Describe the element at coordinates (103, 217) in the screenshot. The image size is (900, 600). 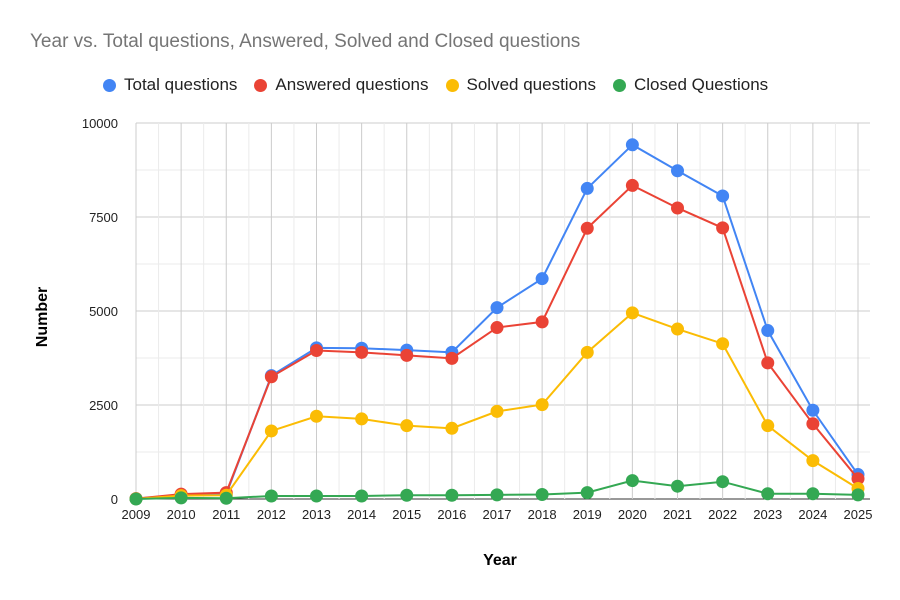
I see `y-tick-label: 7500` at that location.